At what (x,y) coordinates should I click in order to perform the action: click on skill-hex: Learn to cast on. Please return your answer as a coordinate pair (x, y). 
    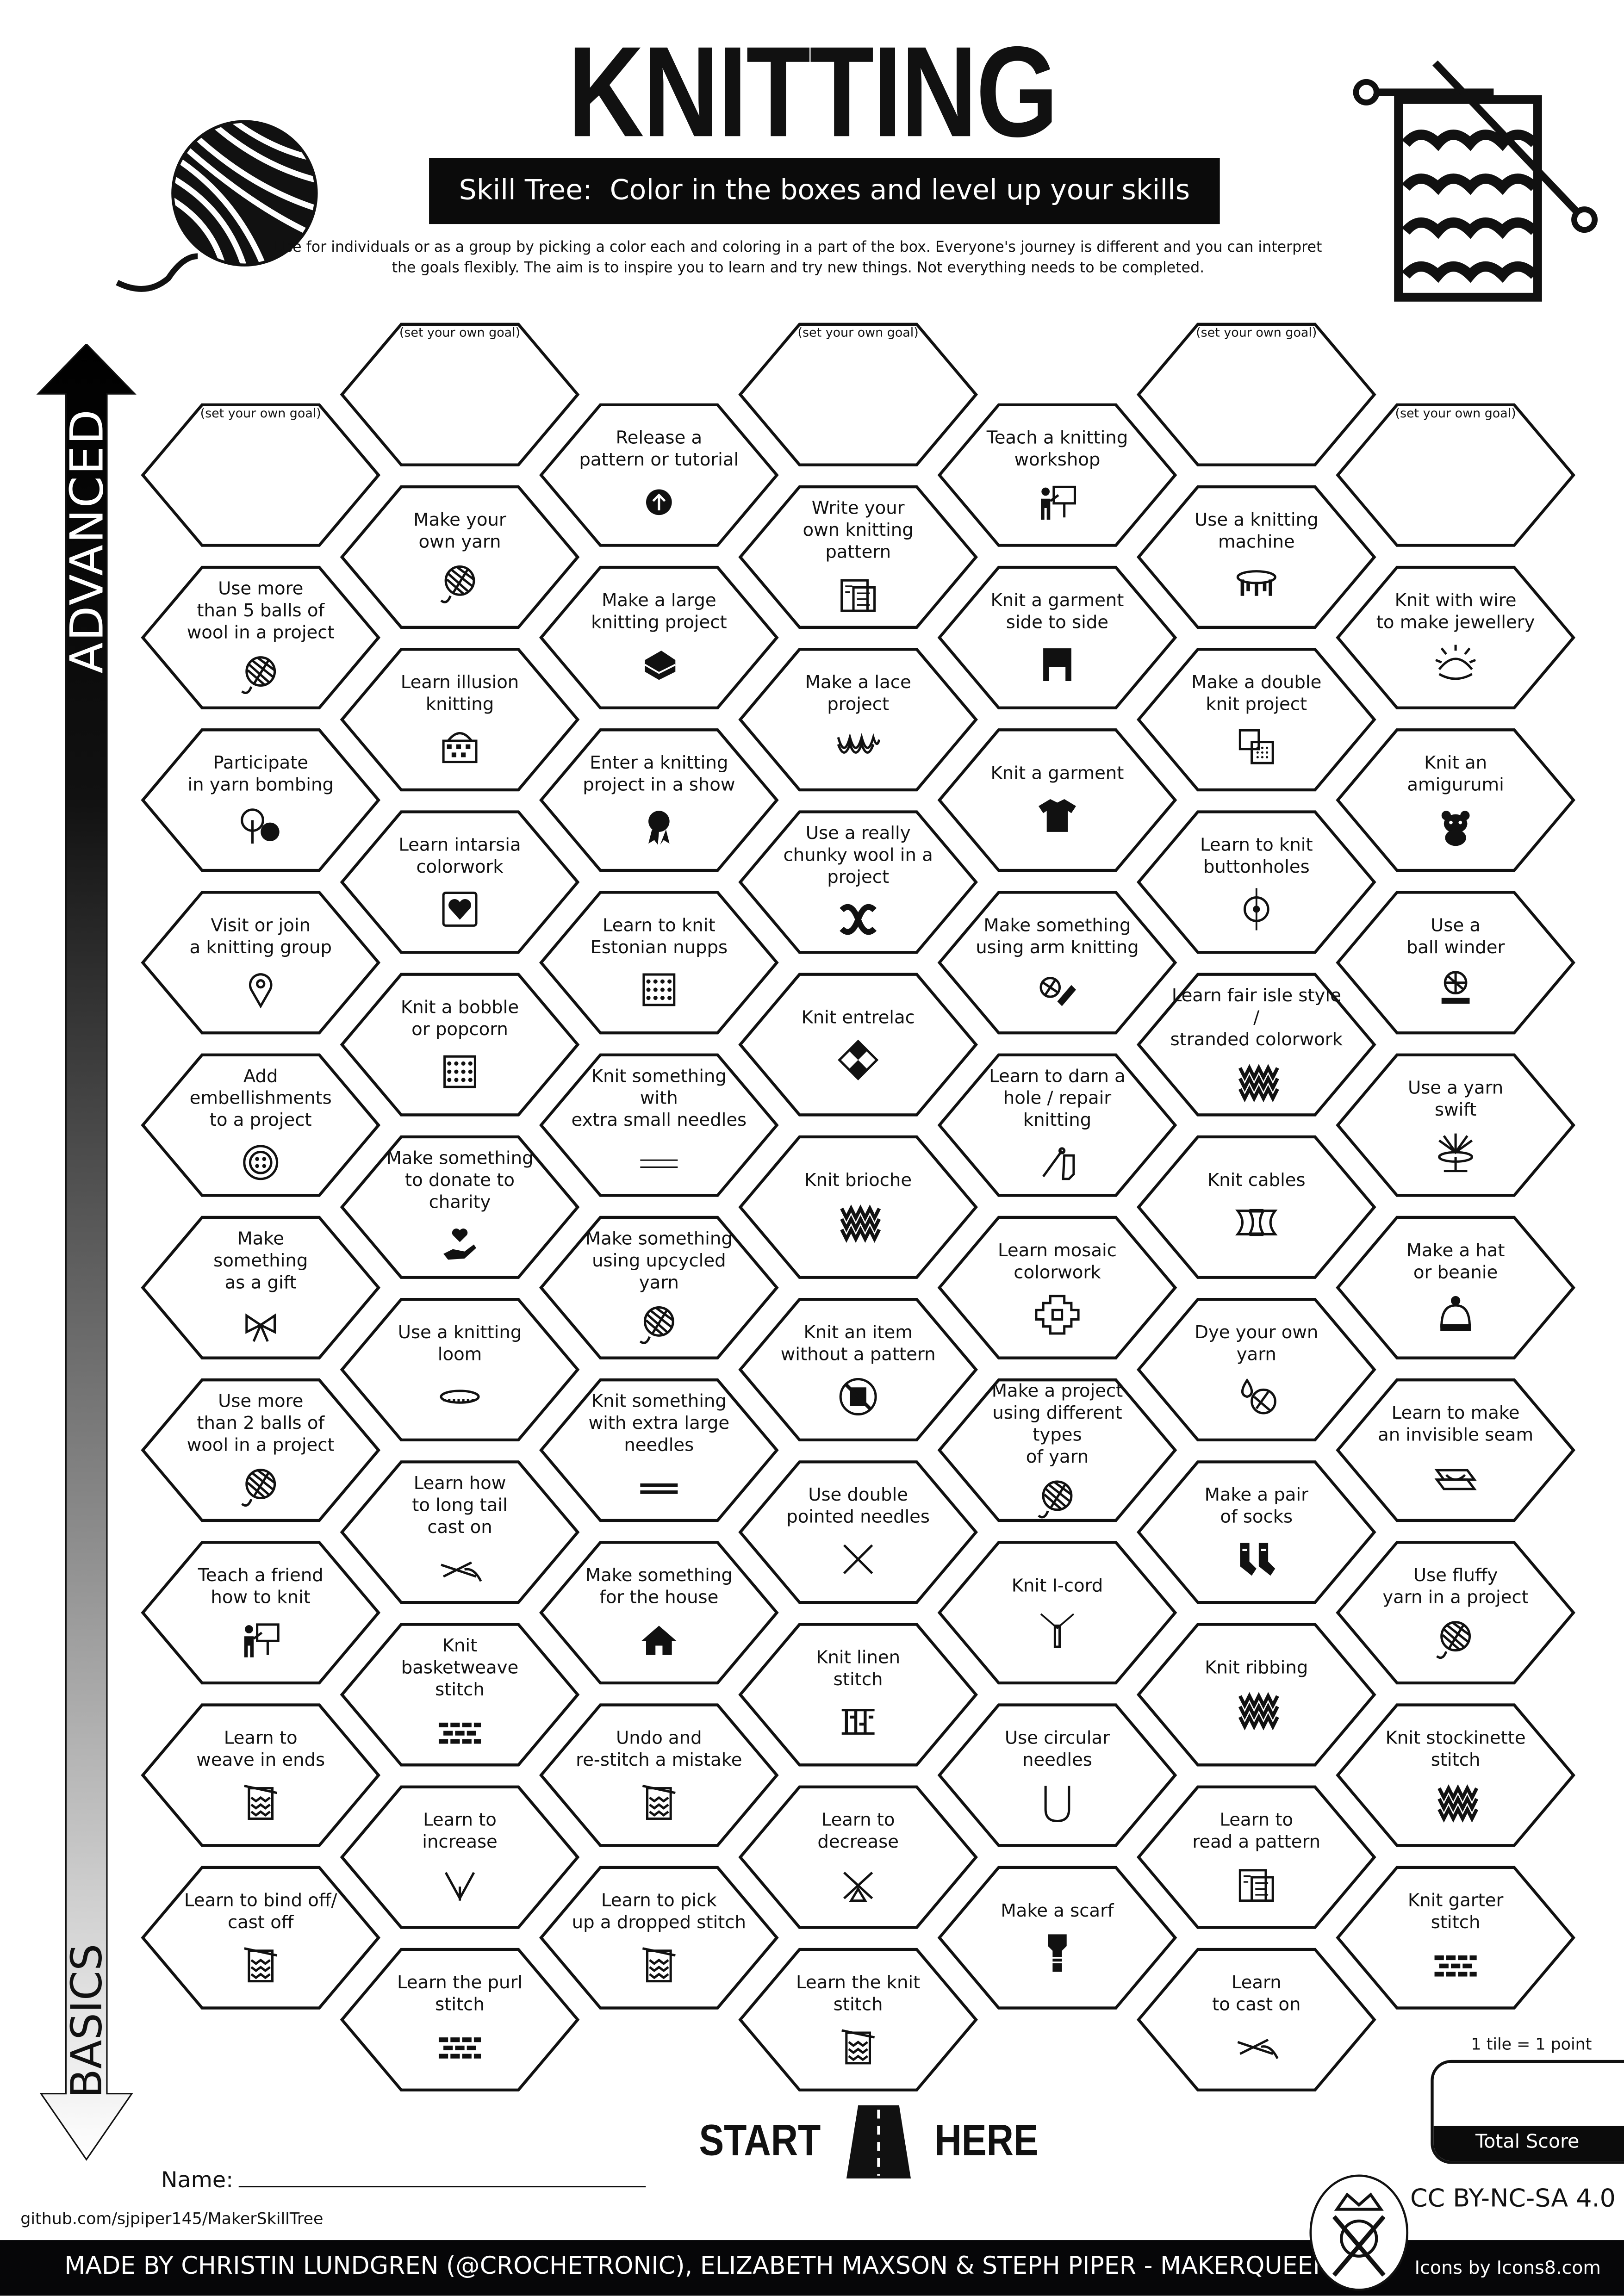
    Looking at the image, I should click on (1256, 2020).